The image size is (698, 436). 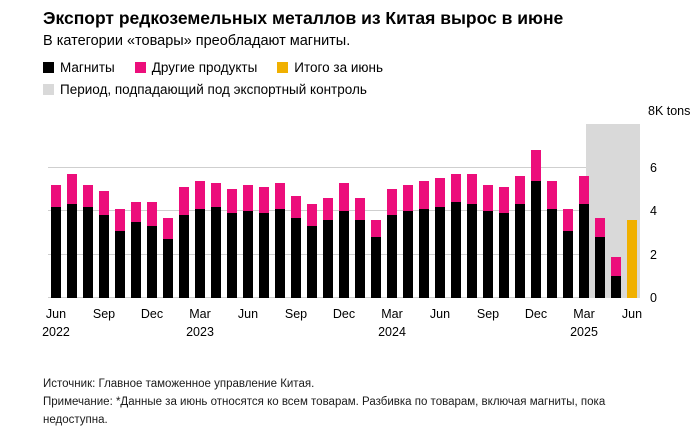 I want to click on legend-row-1: Магниты Другие продукты Итого за июнь, so click(x=213, y=67).